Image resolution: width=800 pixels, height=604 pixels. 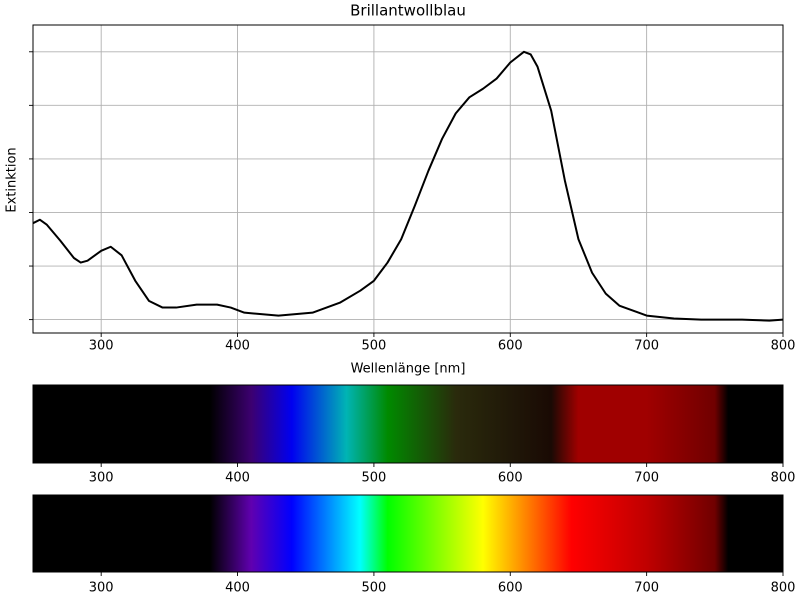 What do you see at coordinates (12, 179) in the screenshot?
I see `y-axis-label: Extinktion` at bounding box center [12, 179].